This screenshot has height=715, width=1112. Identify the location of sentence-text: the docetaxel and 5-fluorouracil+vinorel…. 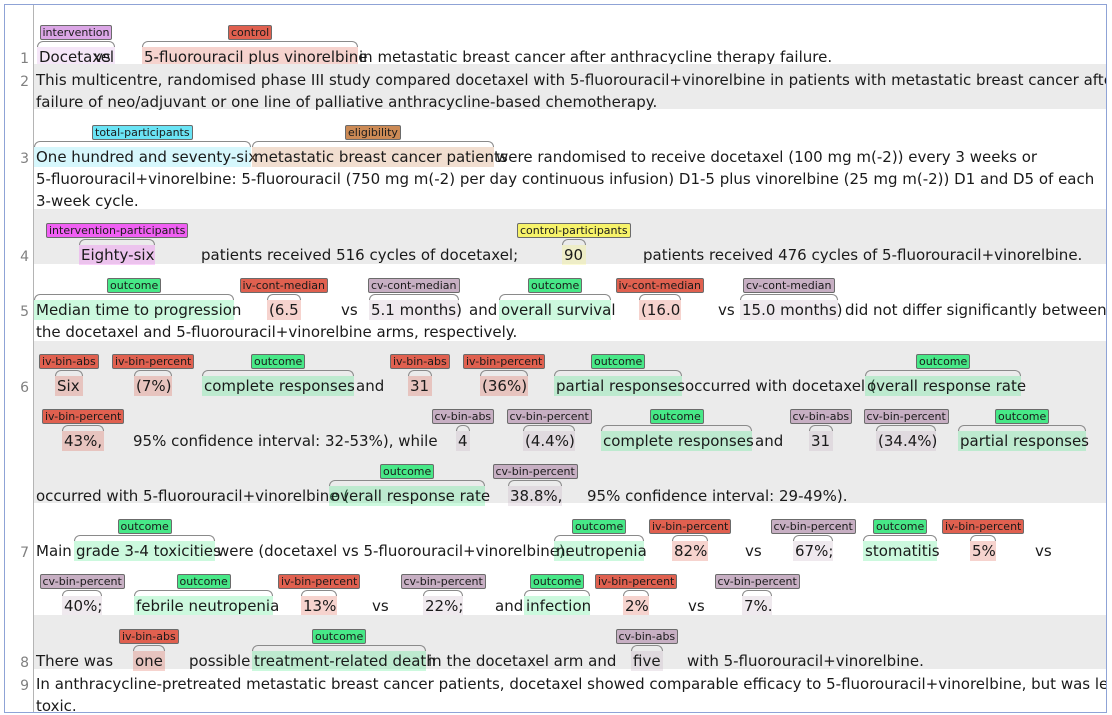
(277, 332).